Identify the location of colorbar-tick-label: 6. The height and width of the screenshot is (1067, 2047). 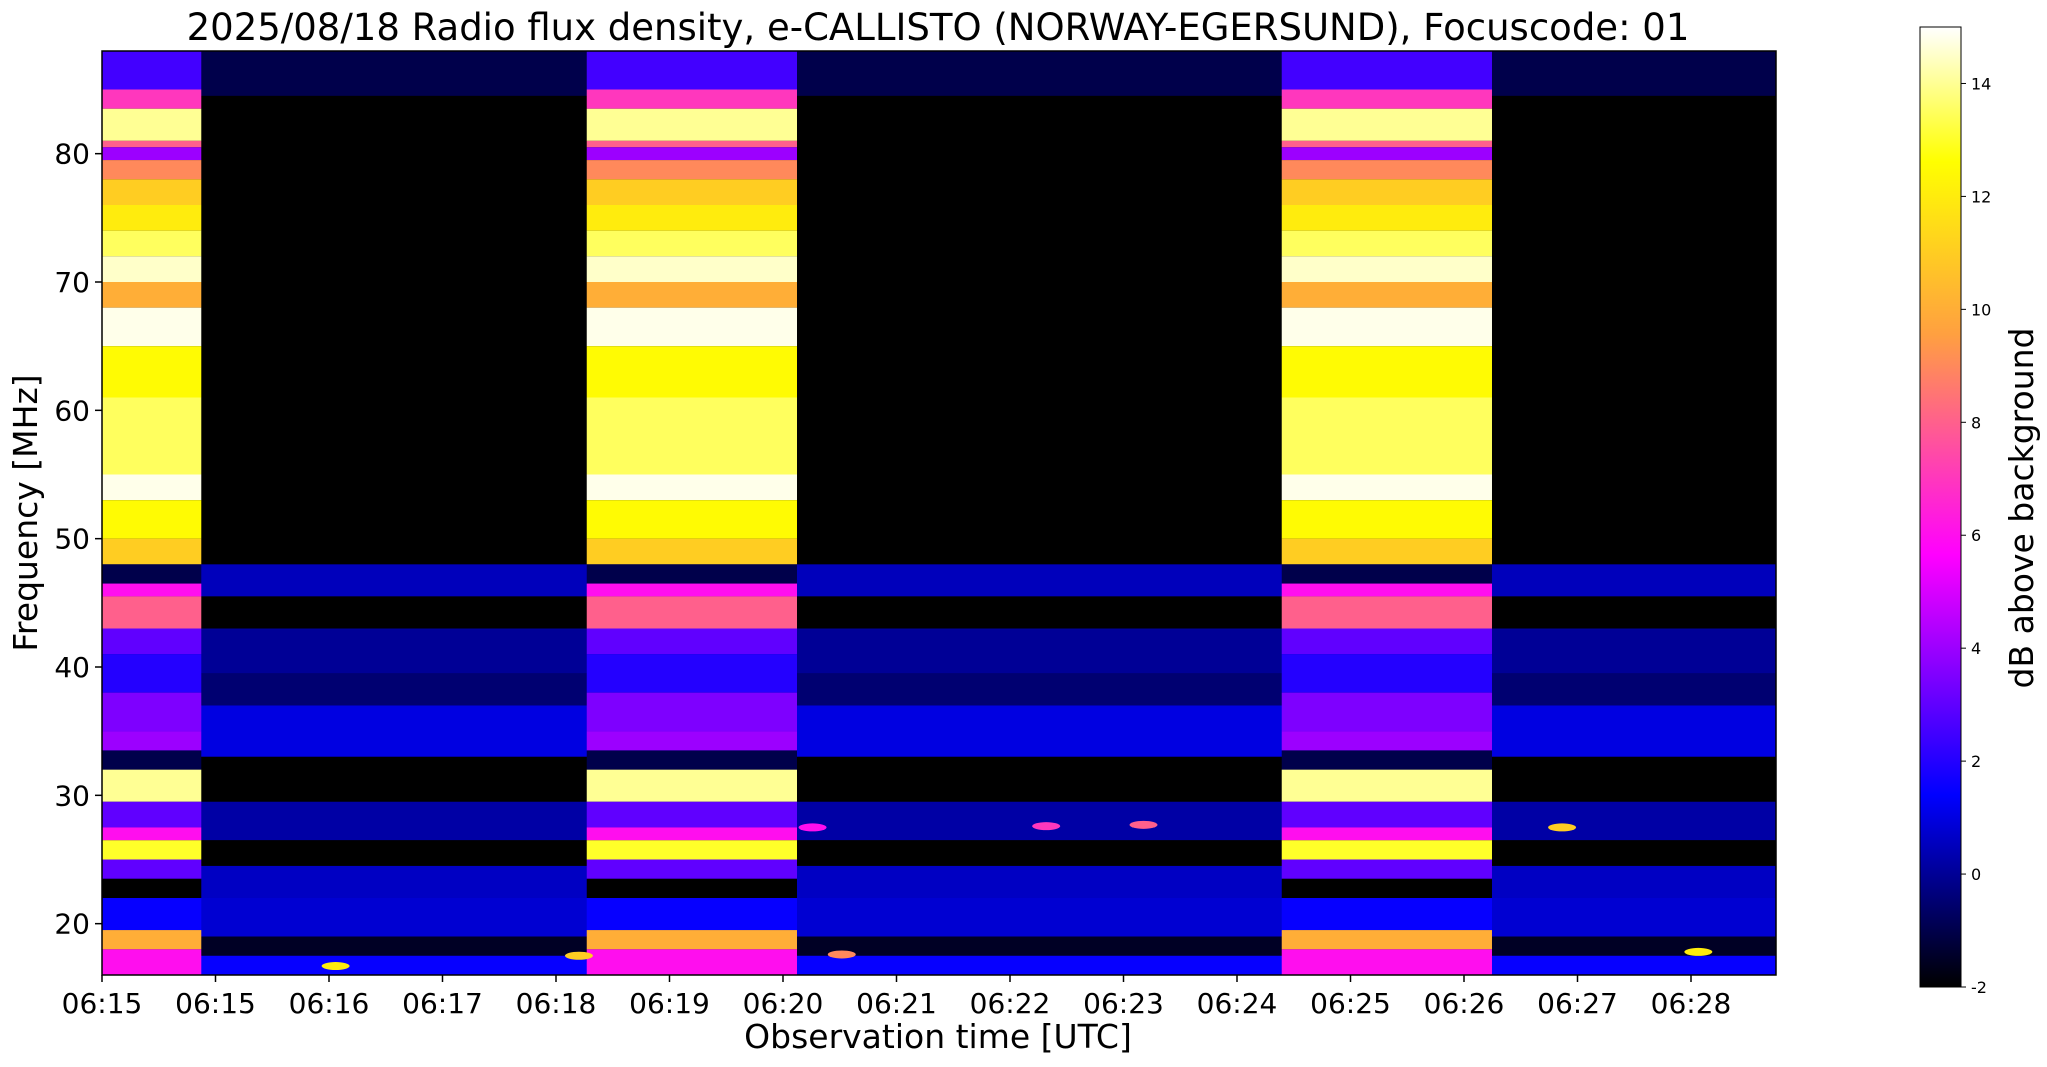
(1976, 535).